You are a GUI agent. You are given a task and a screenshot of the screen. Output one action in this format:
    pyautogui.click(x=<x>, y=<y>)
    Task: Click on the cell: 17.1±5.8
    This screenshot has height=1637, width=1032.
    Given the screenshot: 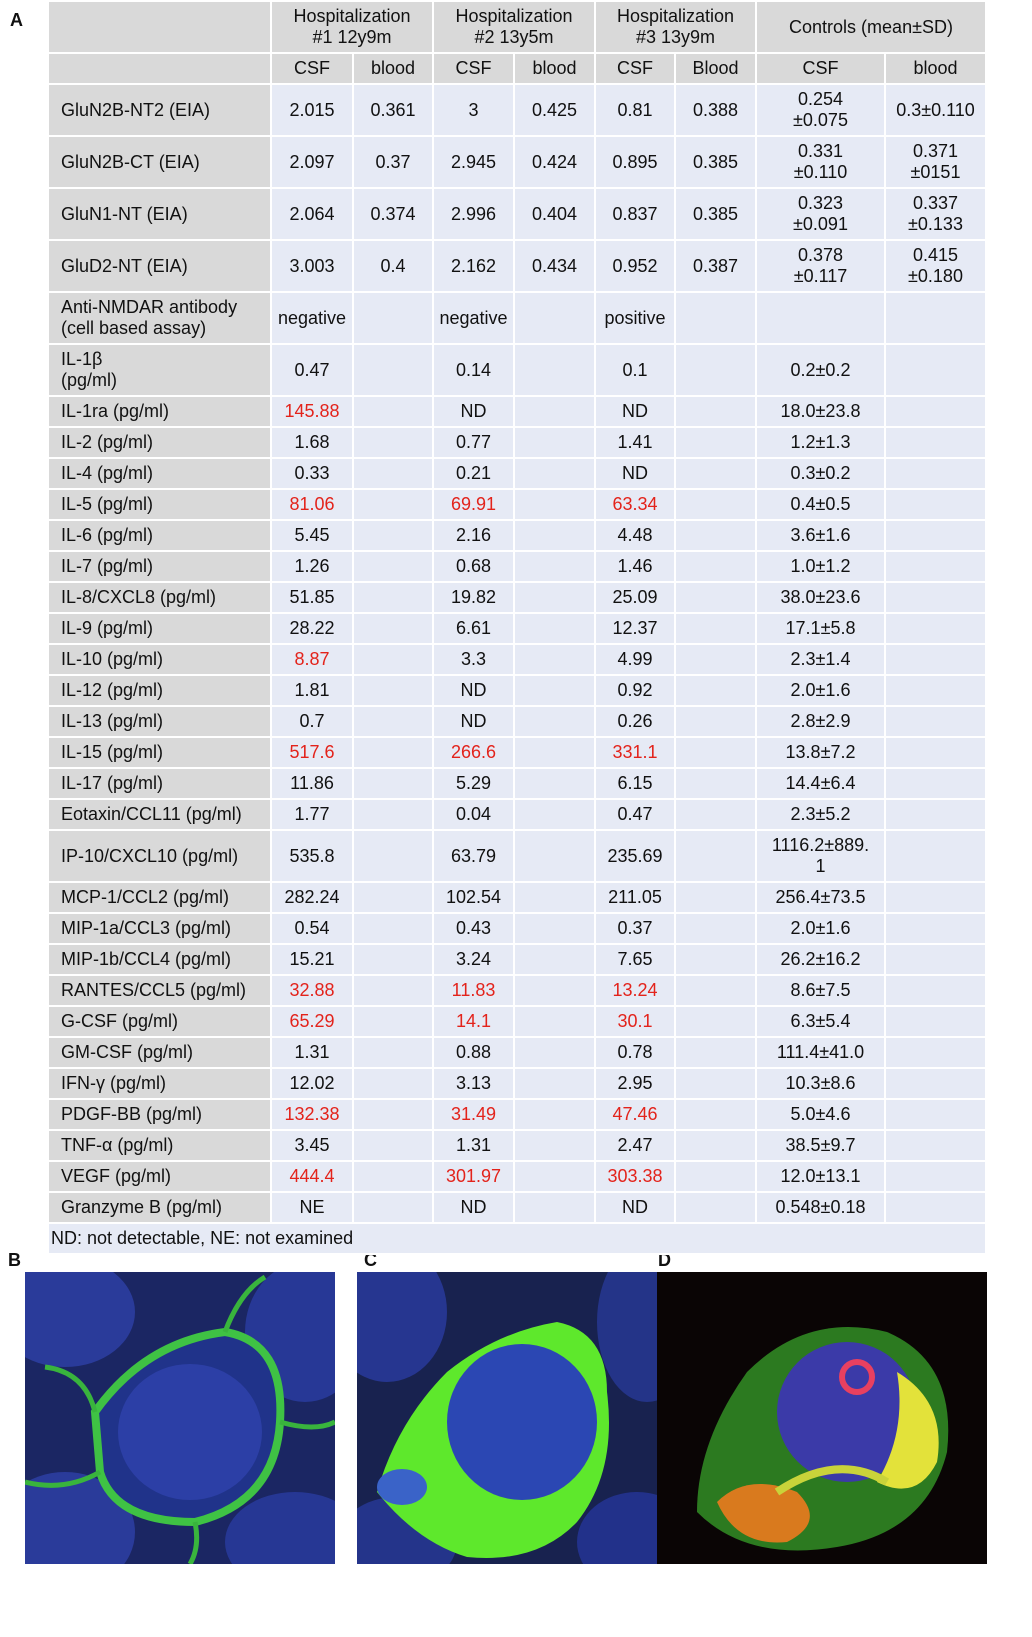 What is the action you would take?
    pyautogui.click(x=820, y=628)
    